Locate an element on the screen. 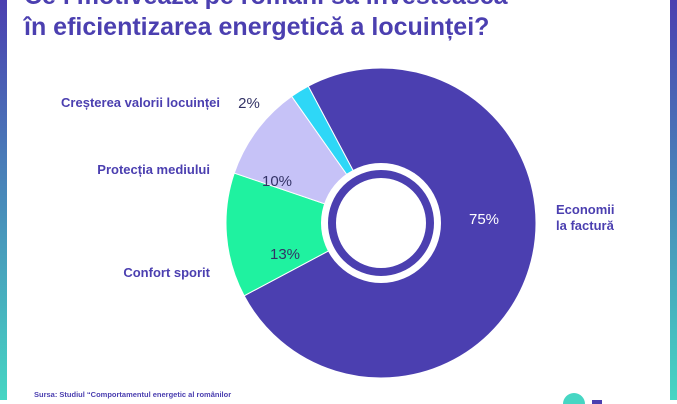 The height and width of the screenshot is (404, 677). chart-title-line-1: Ce i motivează pe români să investească is located at coordinates (266, 5).